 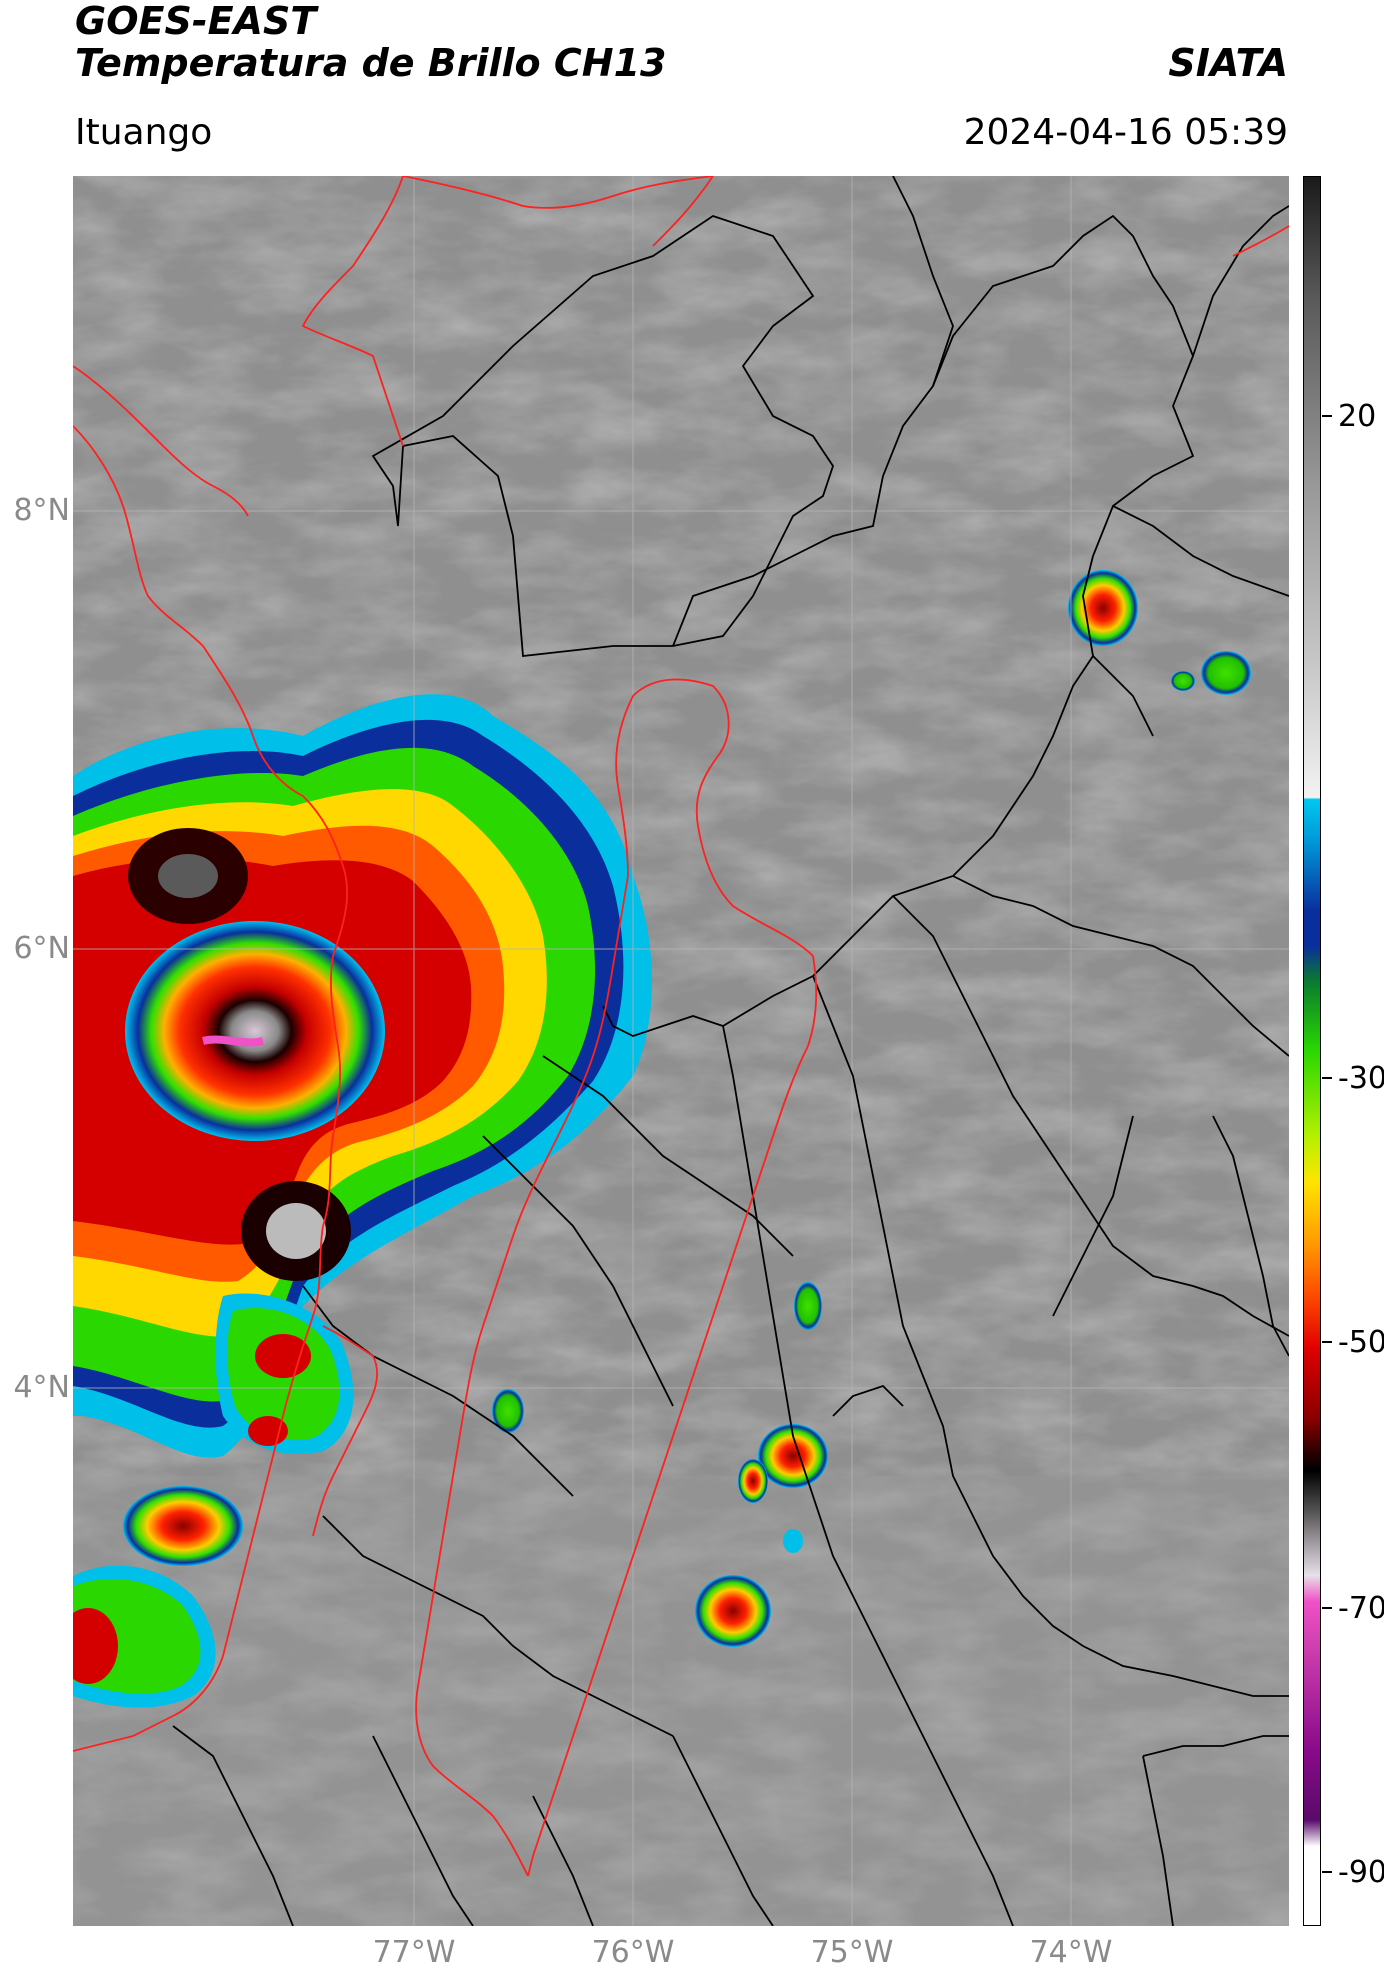 I want to click on colorbar, so click(x=1312, y=1051).